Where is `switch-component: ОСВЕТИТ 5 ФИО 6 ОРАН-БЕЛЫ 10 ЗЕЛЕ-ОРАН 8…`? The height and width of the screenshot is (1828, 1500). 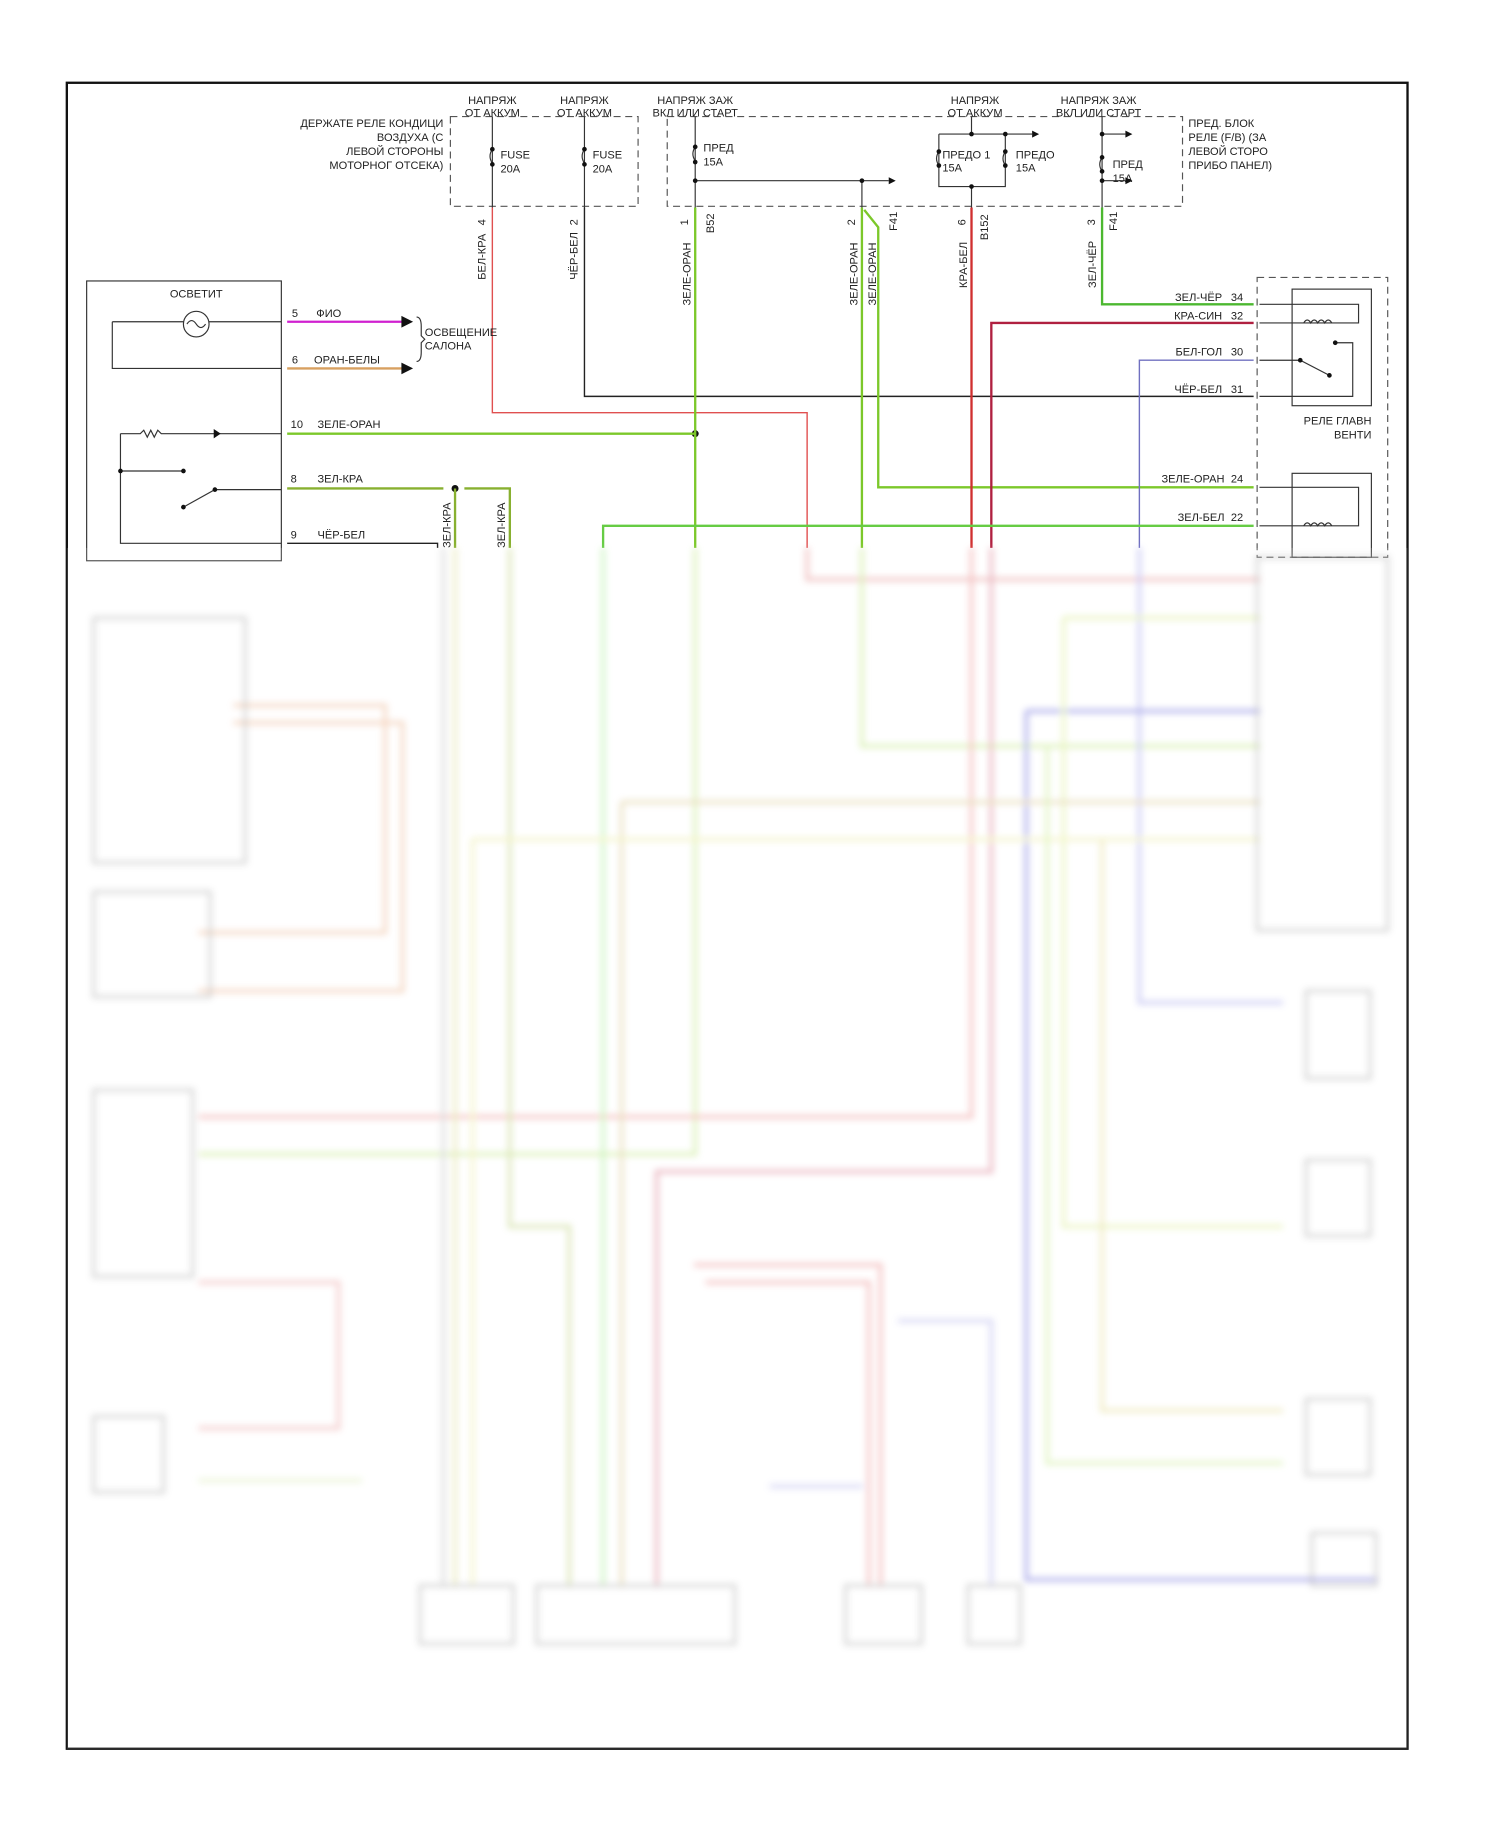 switch-component: ОСВЕТИТ 5 ФИО 6 ОРАН-БЕЛЫ 10 ЗЕЛЕ-ОРАН 8… is located at coordinates (291, 421).